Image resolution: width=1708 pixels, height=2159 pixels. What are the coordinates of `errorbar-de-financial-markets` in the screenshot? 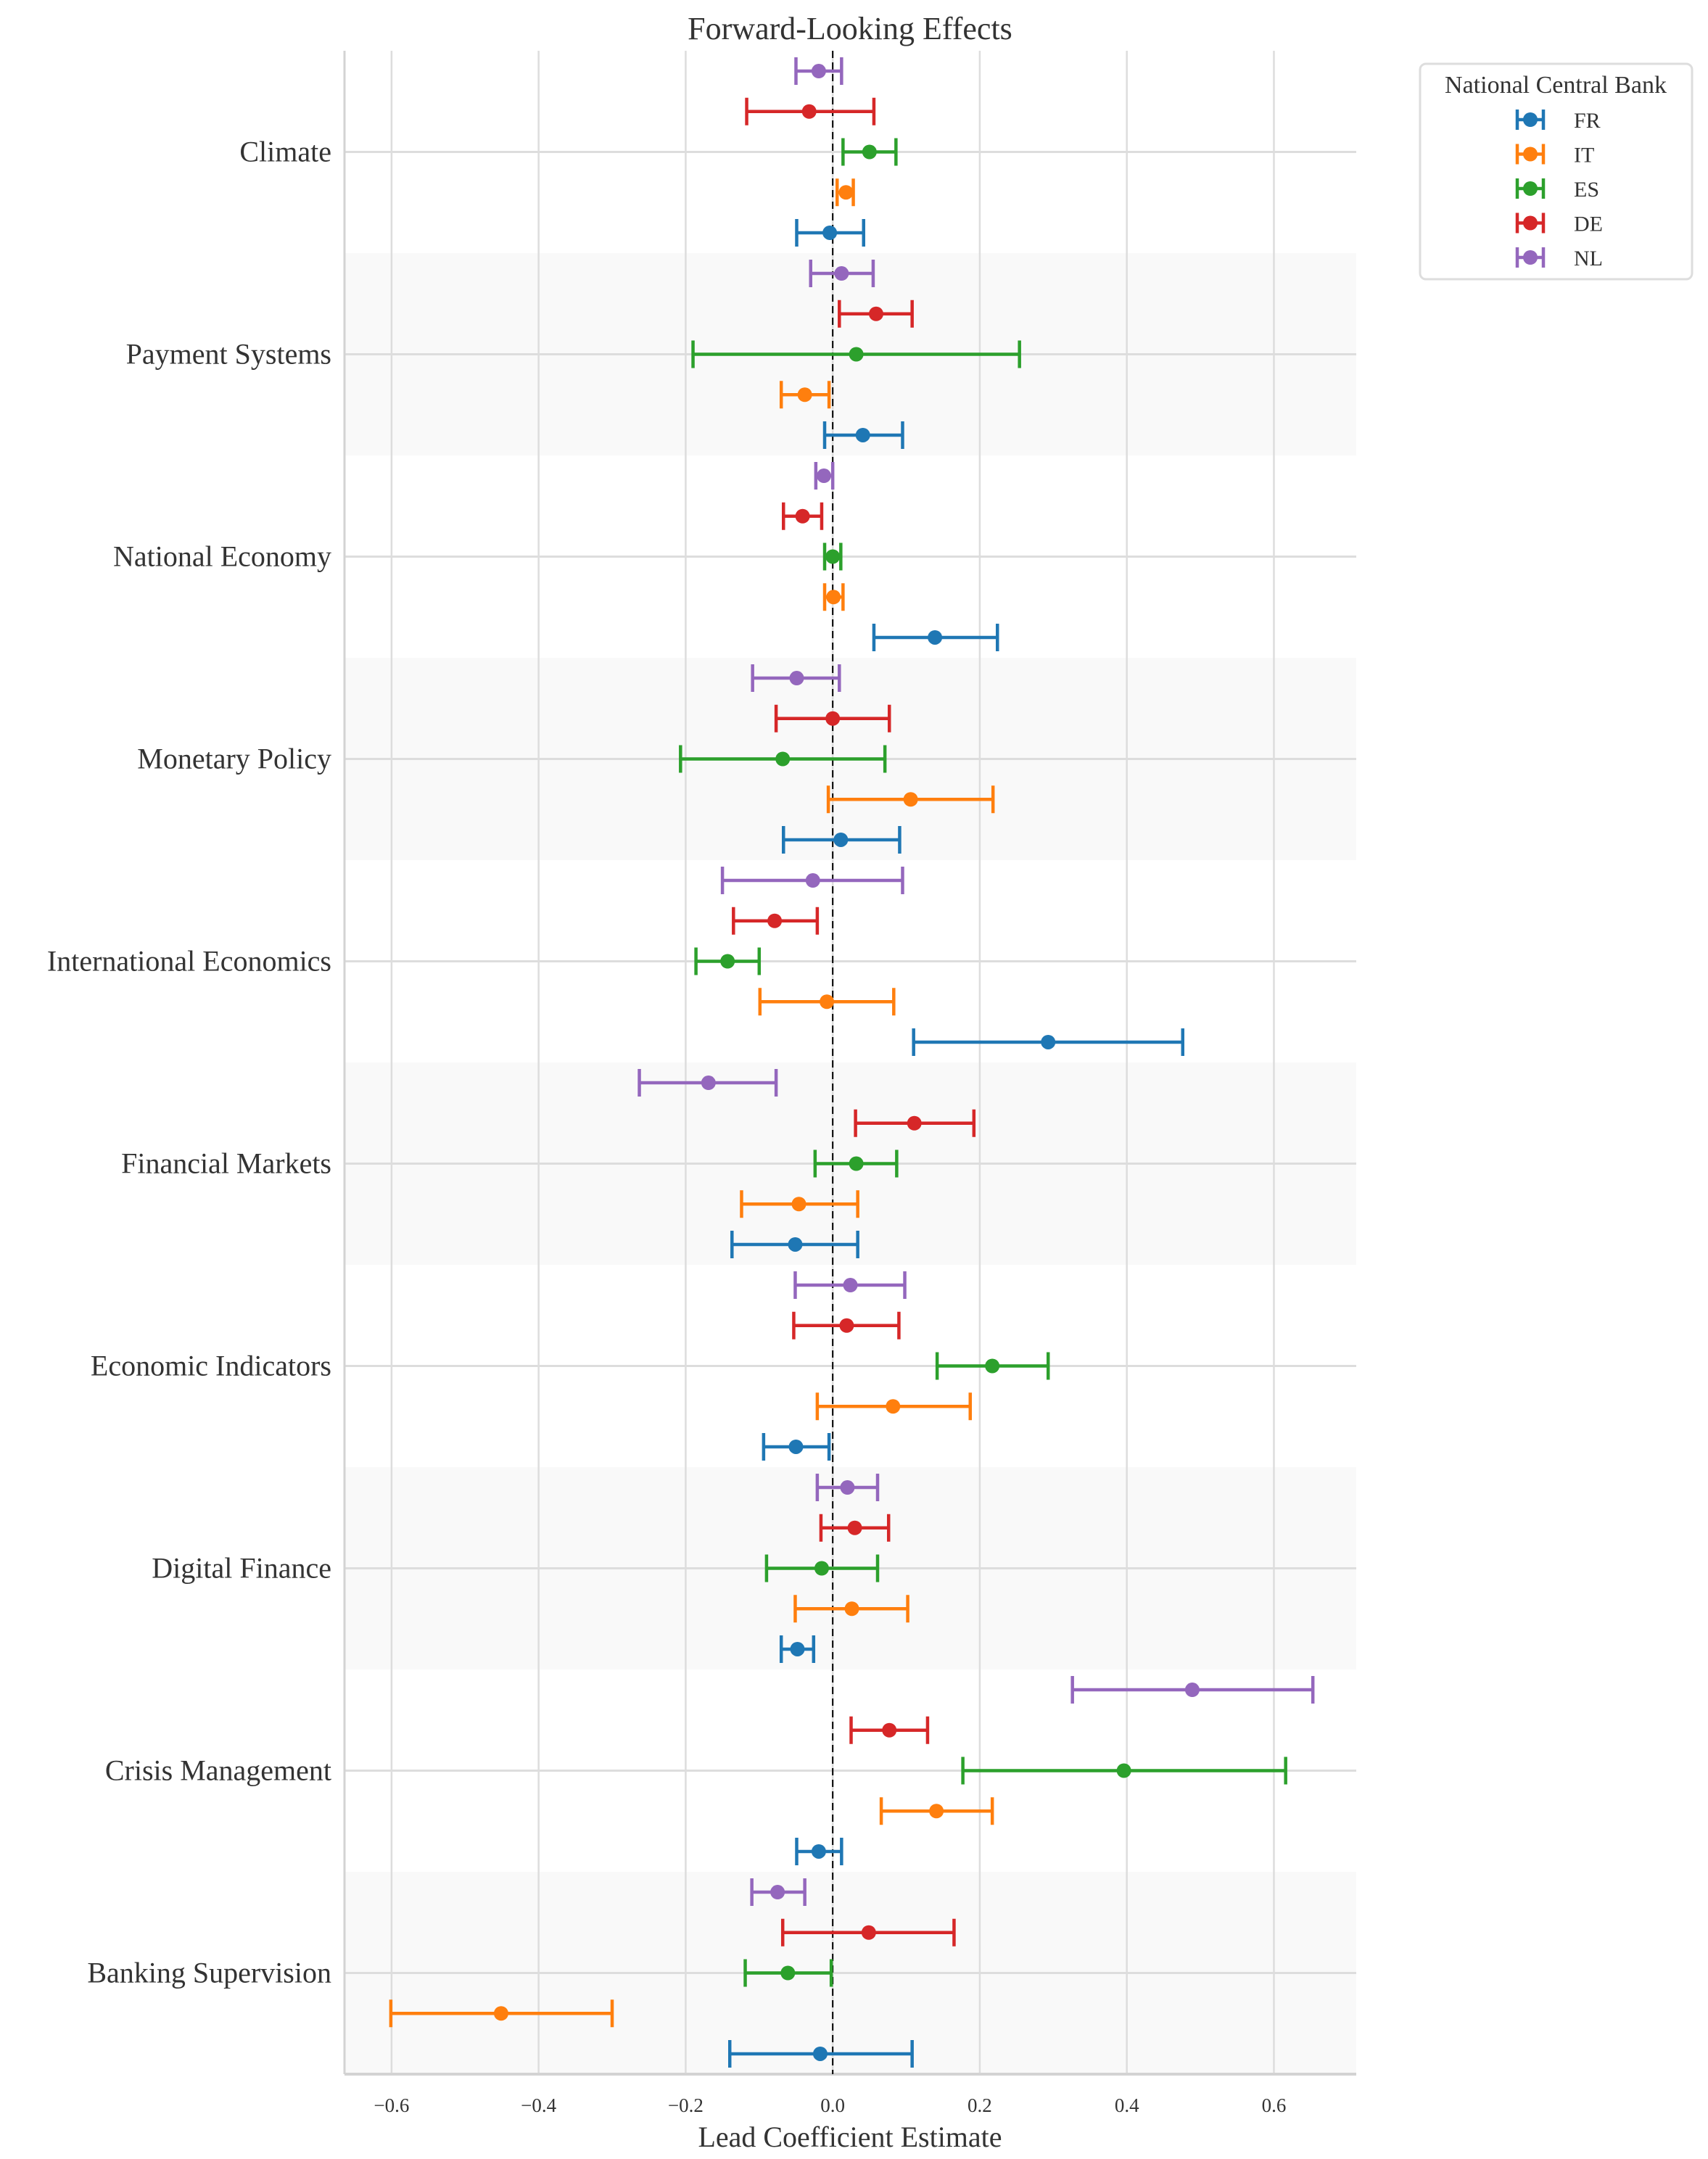 It's located at (915, 1123).